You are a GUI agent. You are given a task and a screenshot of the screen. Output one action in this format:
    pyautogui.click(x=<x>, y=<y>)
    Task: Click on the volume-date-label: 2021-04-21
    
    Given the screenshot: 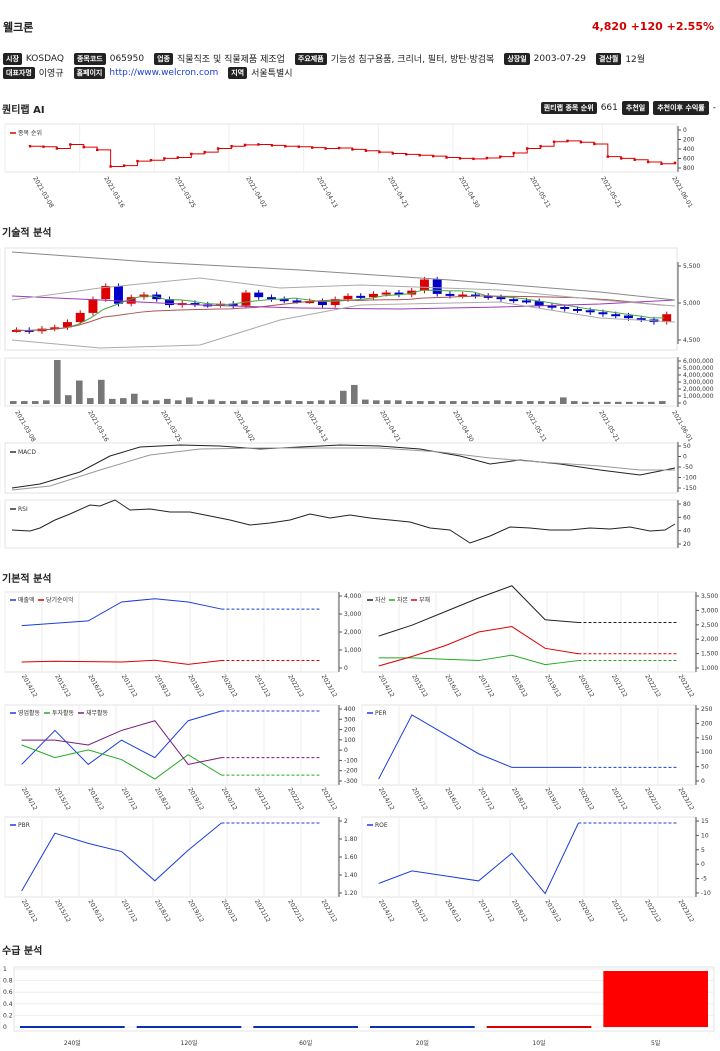 What is the action you would take?
    pyautogui.click(x=390, y=427)
    